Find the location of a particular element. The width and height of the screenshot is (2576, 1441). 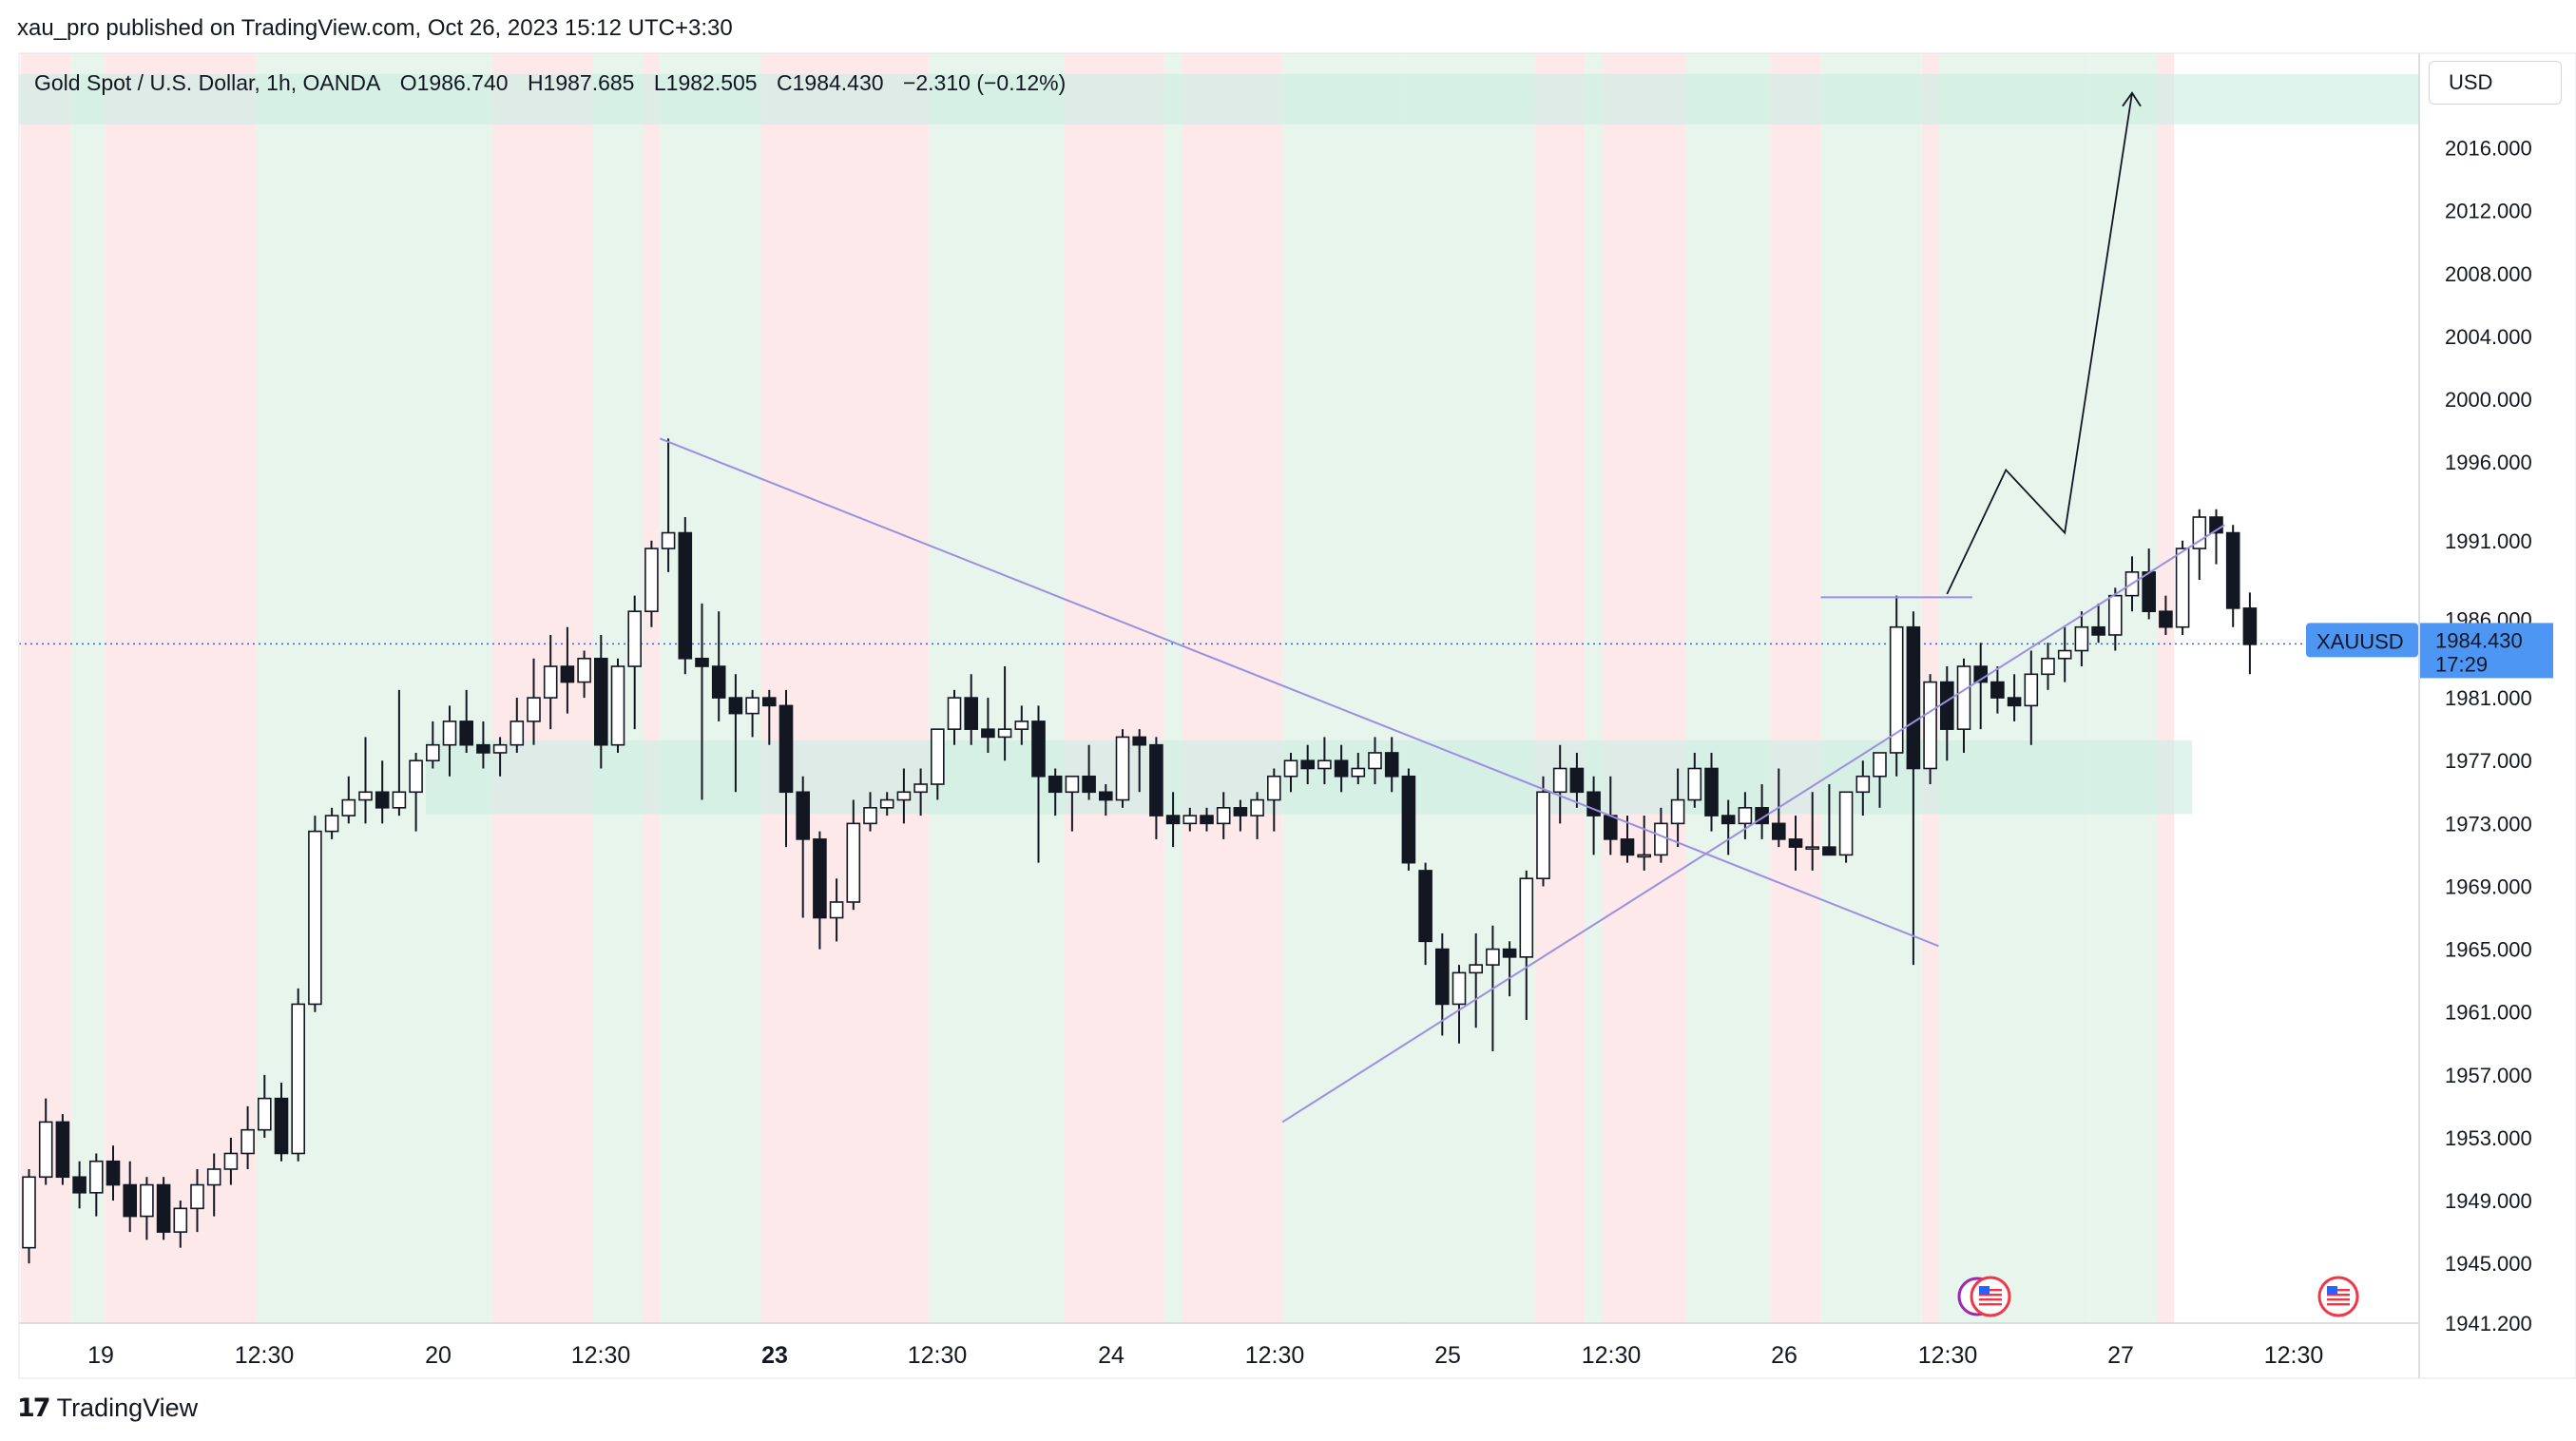

currency-button: USD is located at coordinates (2495, 83).